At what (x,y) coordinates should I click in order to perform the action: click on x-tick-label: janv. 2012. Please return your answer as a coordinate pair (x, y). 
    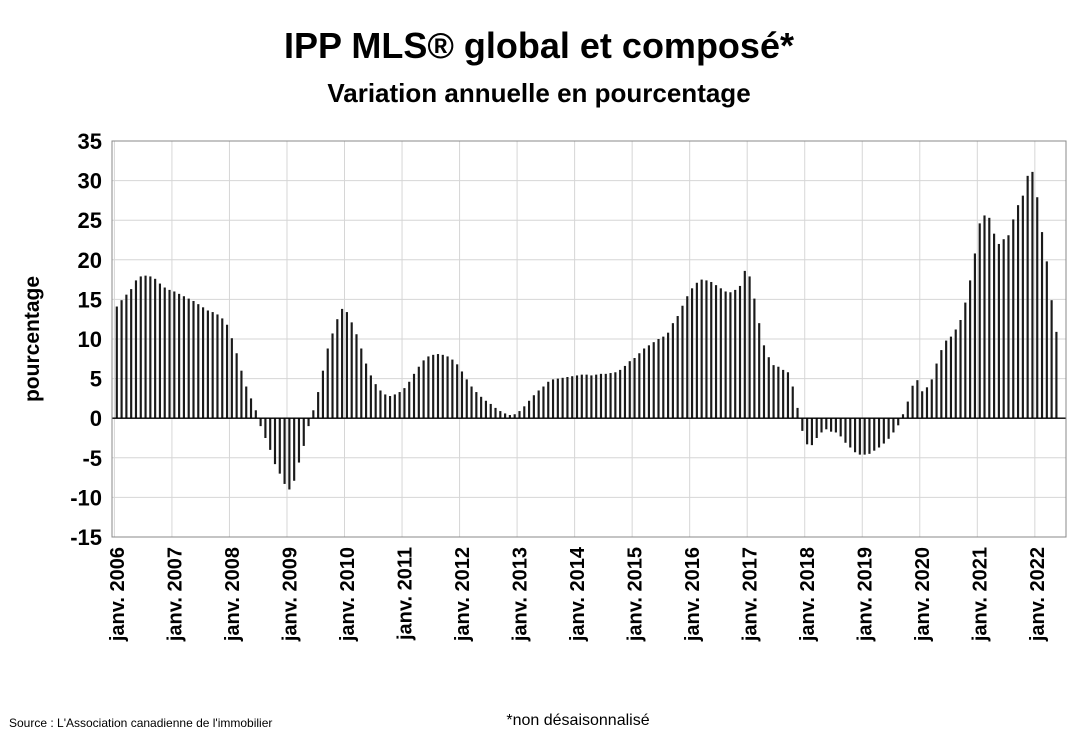
    Looking at the image, I should click on (463, 594).